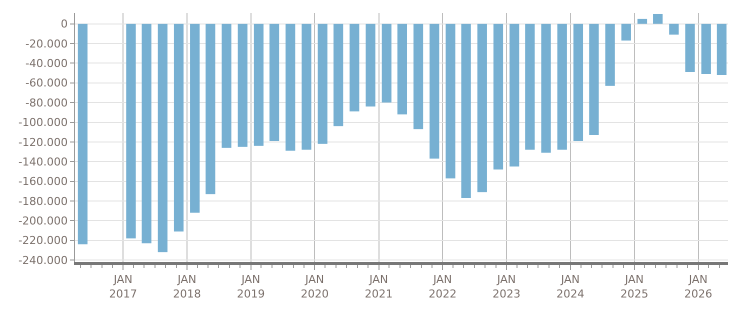 This screenshot has width=751, height=313. What do you see at coordinates (46, 43) in the screenshot?
I see `y-tick-label: -20.000` at bounding box center [46, 43].